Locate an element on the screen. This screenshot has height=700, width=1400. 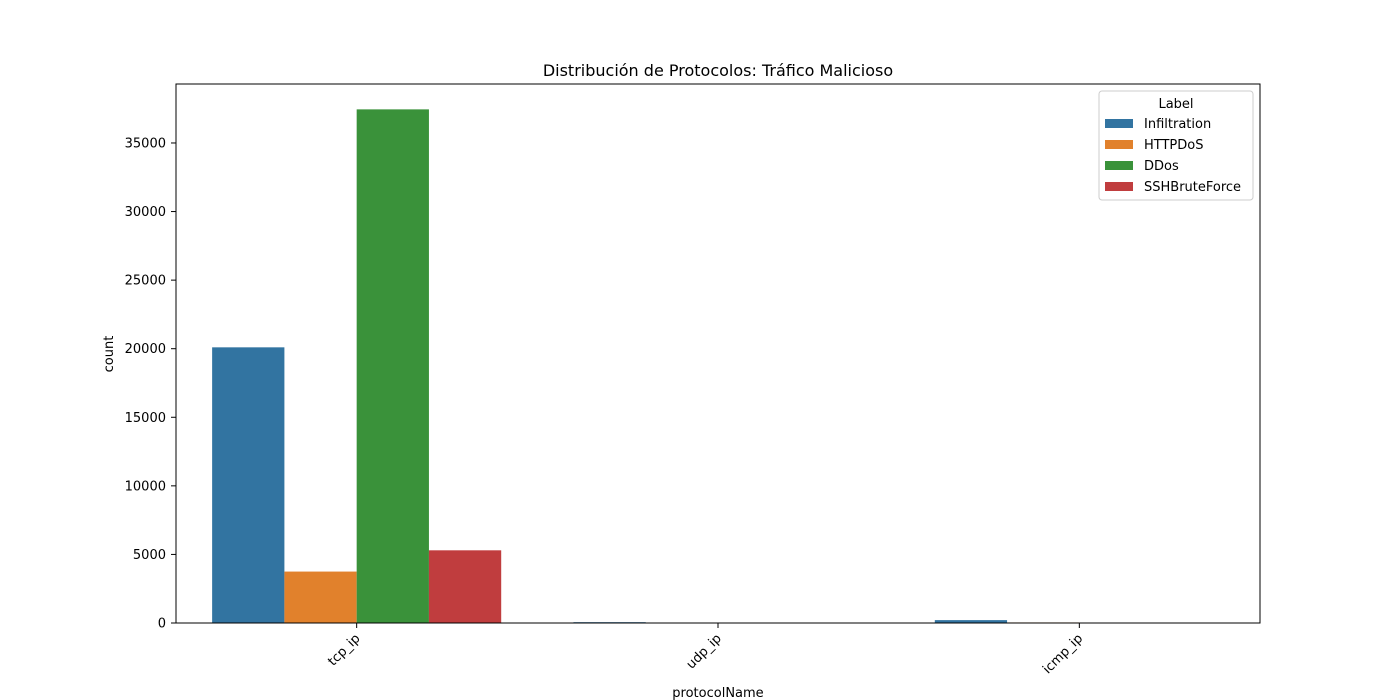
y-tick-label: 35000 is located at coordinates (145, 143).